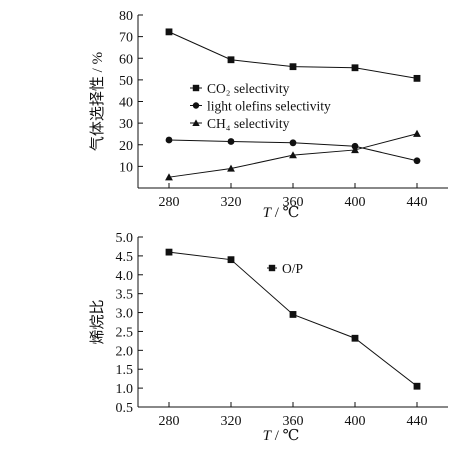 The height and width of the screenshot is (456, 450). I want to click on legend-entry-3: CH₄ selectivity, so click(240, 123).